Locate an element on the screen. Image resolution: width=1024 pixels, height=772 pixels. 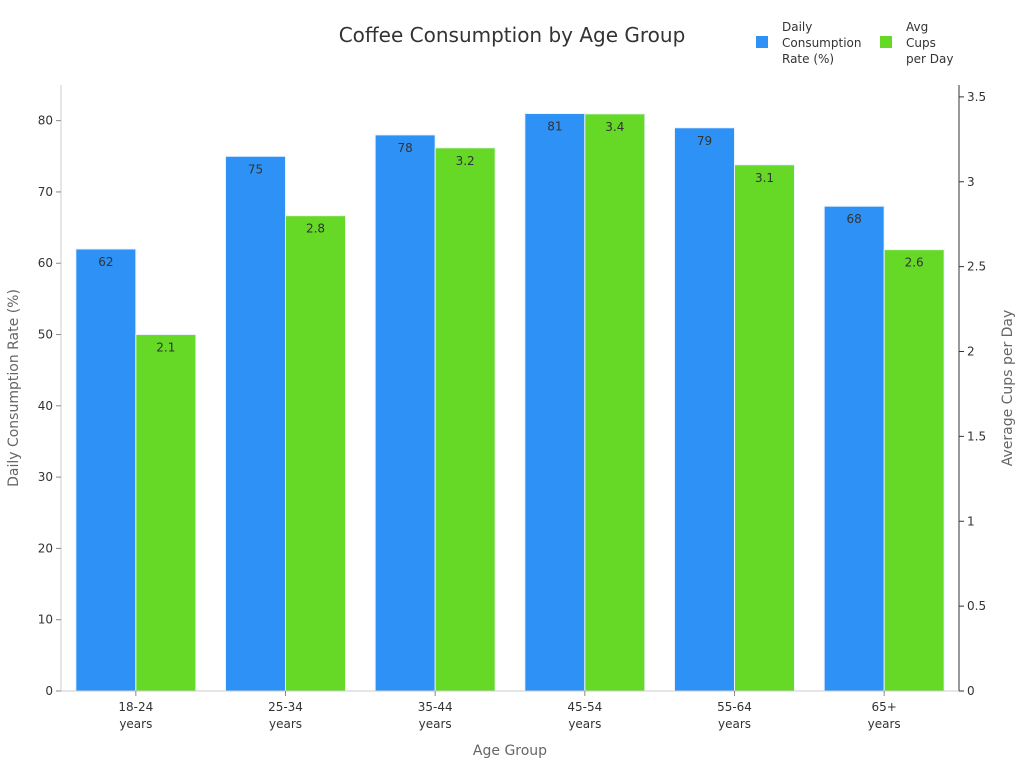
legend: Daily Consumption Rate (%) Avg Cups per Day is located at coordinates (854, 43).